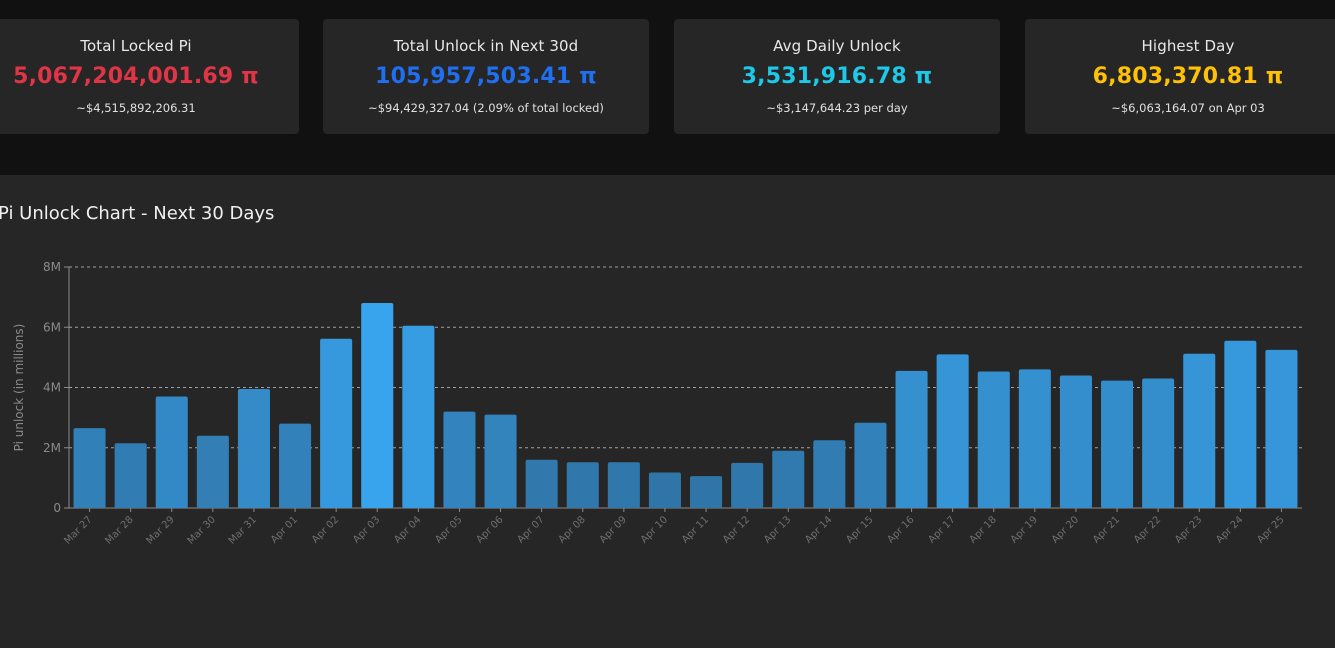  Describe the element at coordinates (407, 529) in the screenshot. I see `x-tick-label: Apr 04` at that location.